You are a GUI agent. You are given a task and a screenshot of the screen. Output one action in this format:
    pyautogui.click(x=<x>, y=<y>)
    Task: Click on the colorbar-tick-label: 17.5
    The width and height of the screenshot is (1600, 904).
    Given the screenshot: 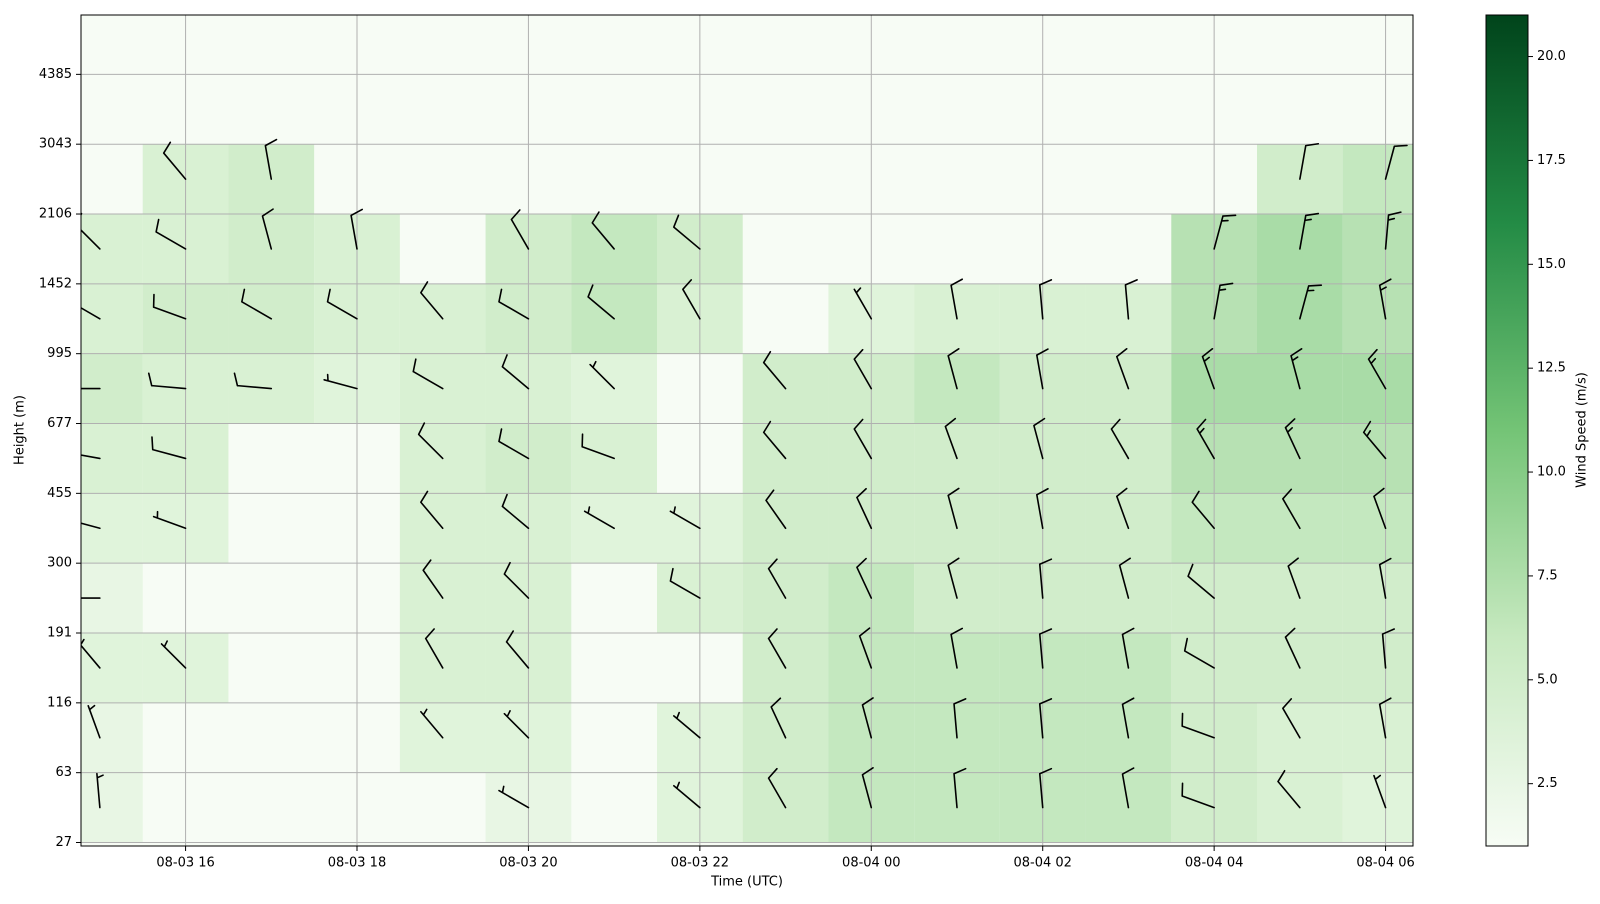 What is the action you would take?
    pyautogui.click(x=1551, y=160)
    